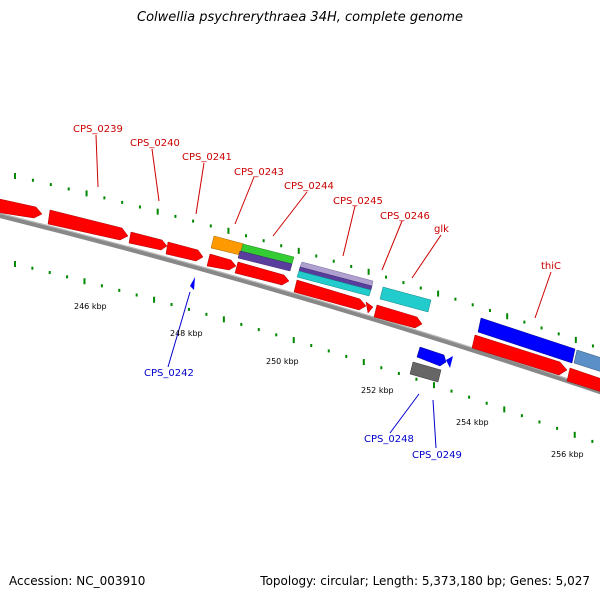 The image size is (600, 600). I want to click on label-CPS_0248: CPS_0248, so click(389, 439).